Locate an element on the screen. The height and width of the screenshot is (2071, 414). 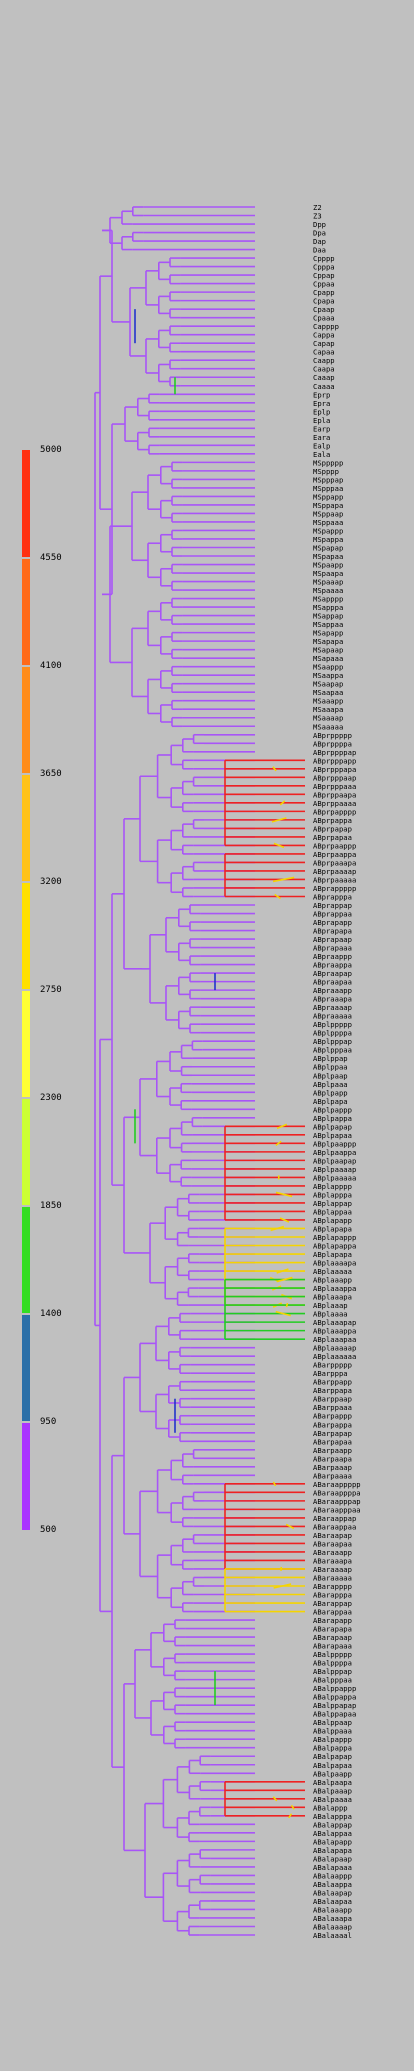
leaf-label: ABaraaapp is located at coordinates (332, 1552).